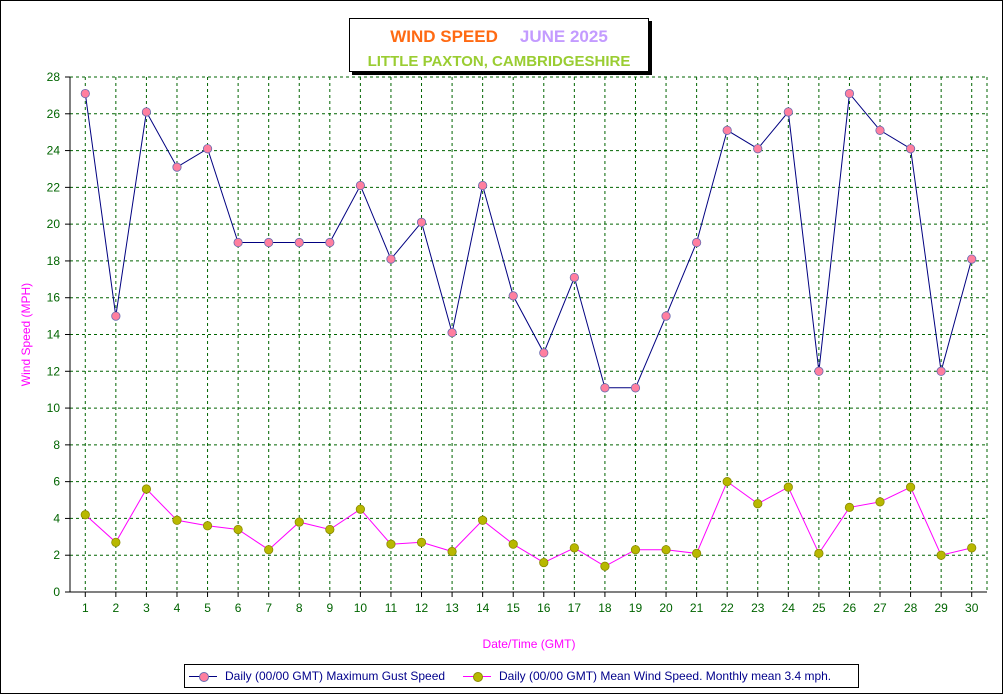 Image resolution: width=1005 pixels, height=696 pixels. What do you see at coordinates (514, 608) in the screenshot?
I see `x-tick-label: 15` at bounding box center [514, 608].